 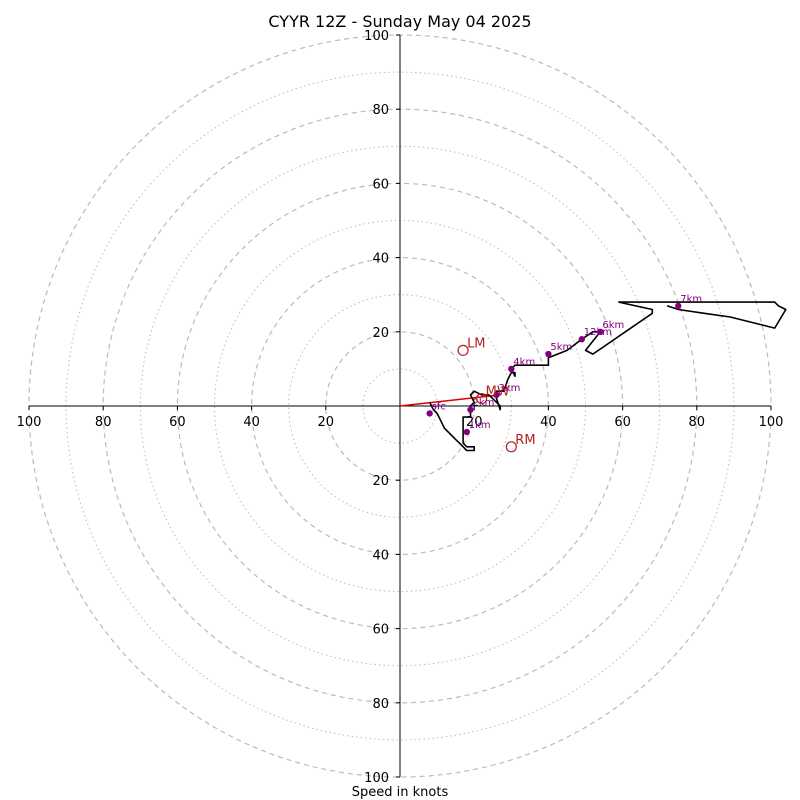 What do you see at coordinates (561, 347) in the screenshot?
I see `height-marker-label: 5km` at bounding box center [561, 347].